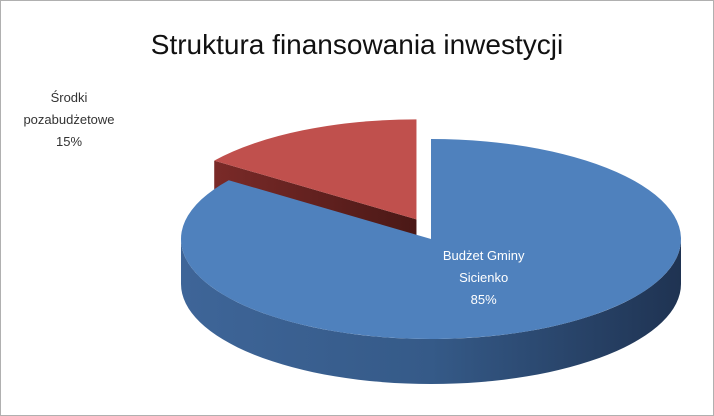 This screenshot has width=714, height=416. Describe the element at coordinates (483, 266) in the screenshot. I see `data-label-name: Budżet Gminy Sicienko` at that location.